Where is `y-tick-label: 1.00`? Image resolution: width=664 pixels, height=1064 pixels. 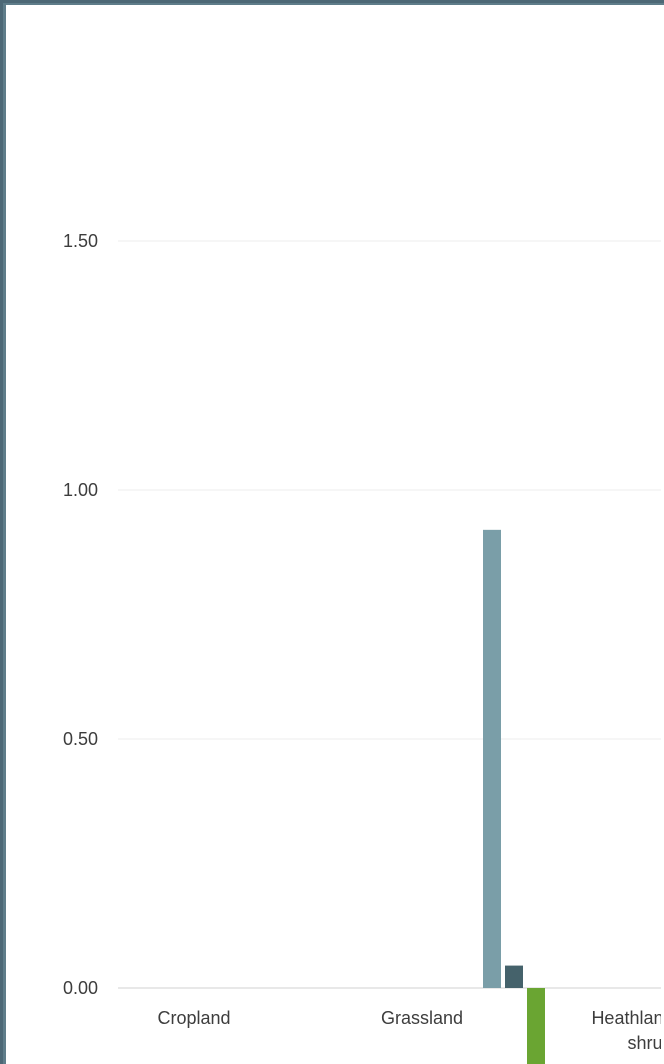 y-tick-label: 1.00 is located at coordinates (80, 490).